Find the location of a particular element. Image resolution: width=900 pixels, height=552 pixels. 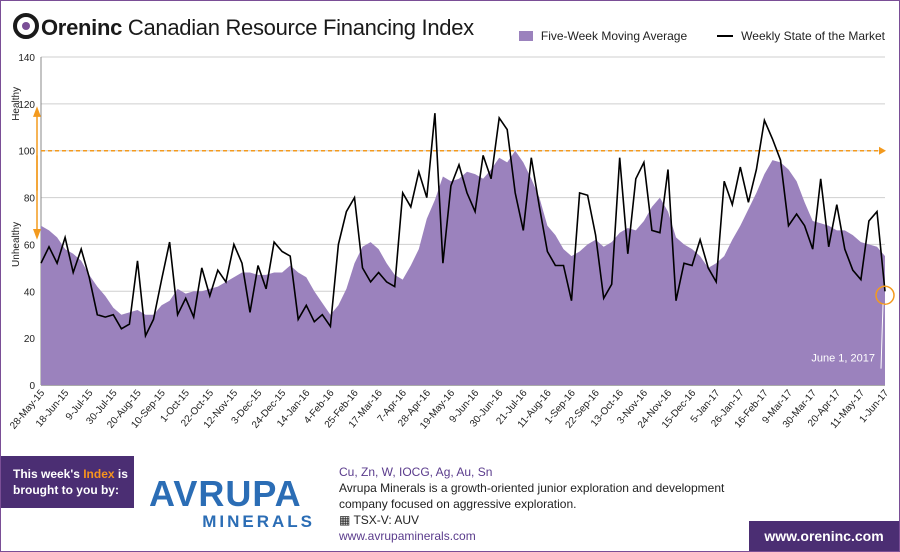

chart-icon: ▦ is located at coordinates (346, 520).